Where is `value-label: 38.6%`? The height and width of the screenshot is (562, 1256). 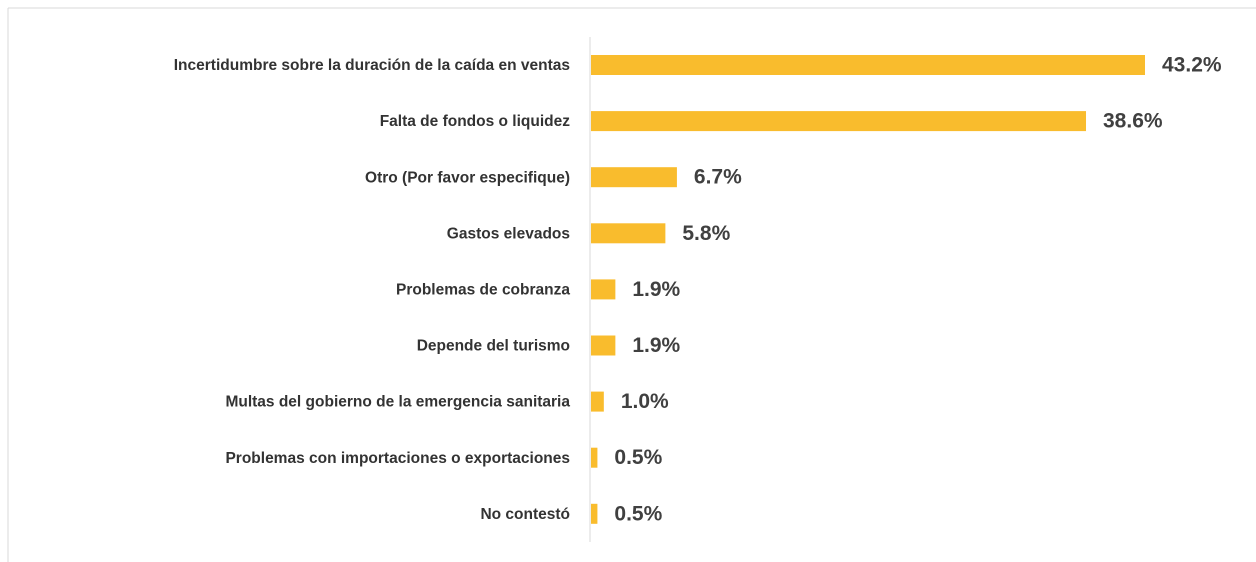 value-label: 38.6% is located at coordinates (1133, 121).